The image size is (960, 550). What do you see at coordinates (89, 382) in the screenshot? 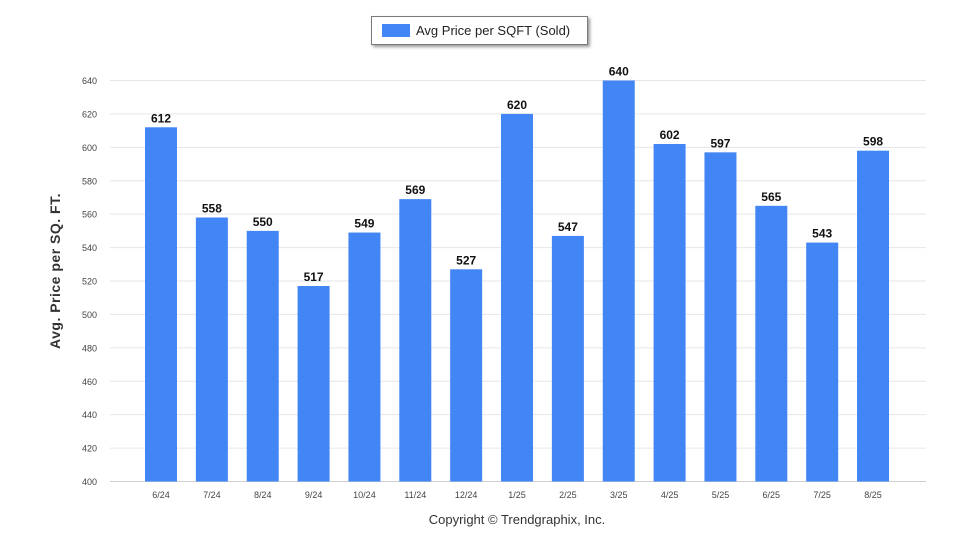
I see `y-tick-label: 460` at bounding box center [89, 382].